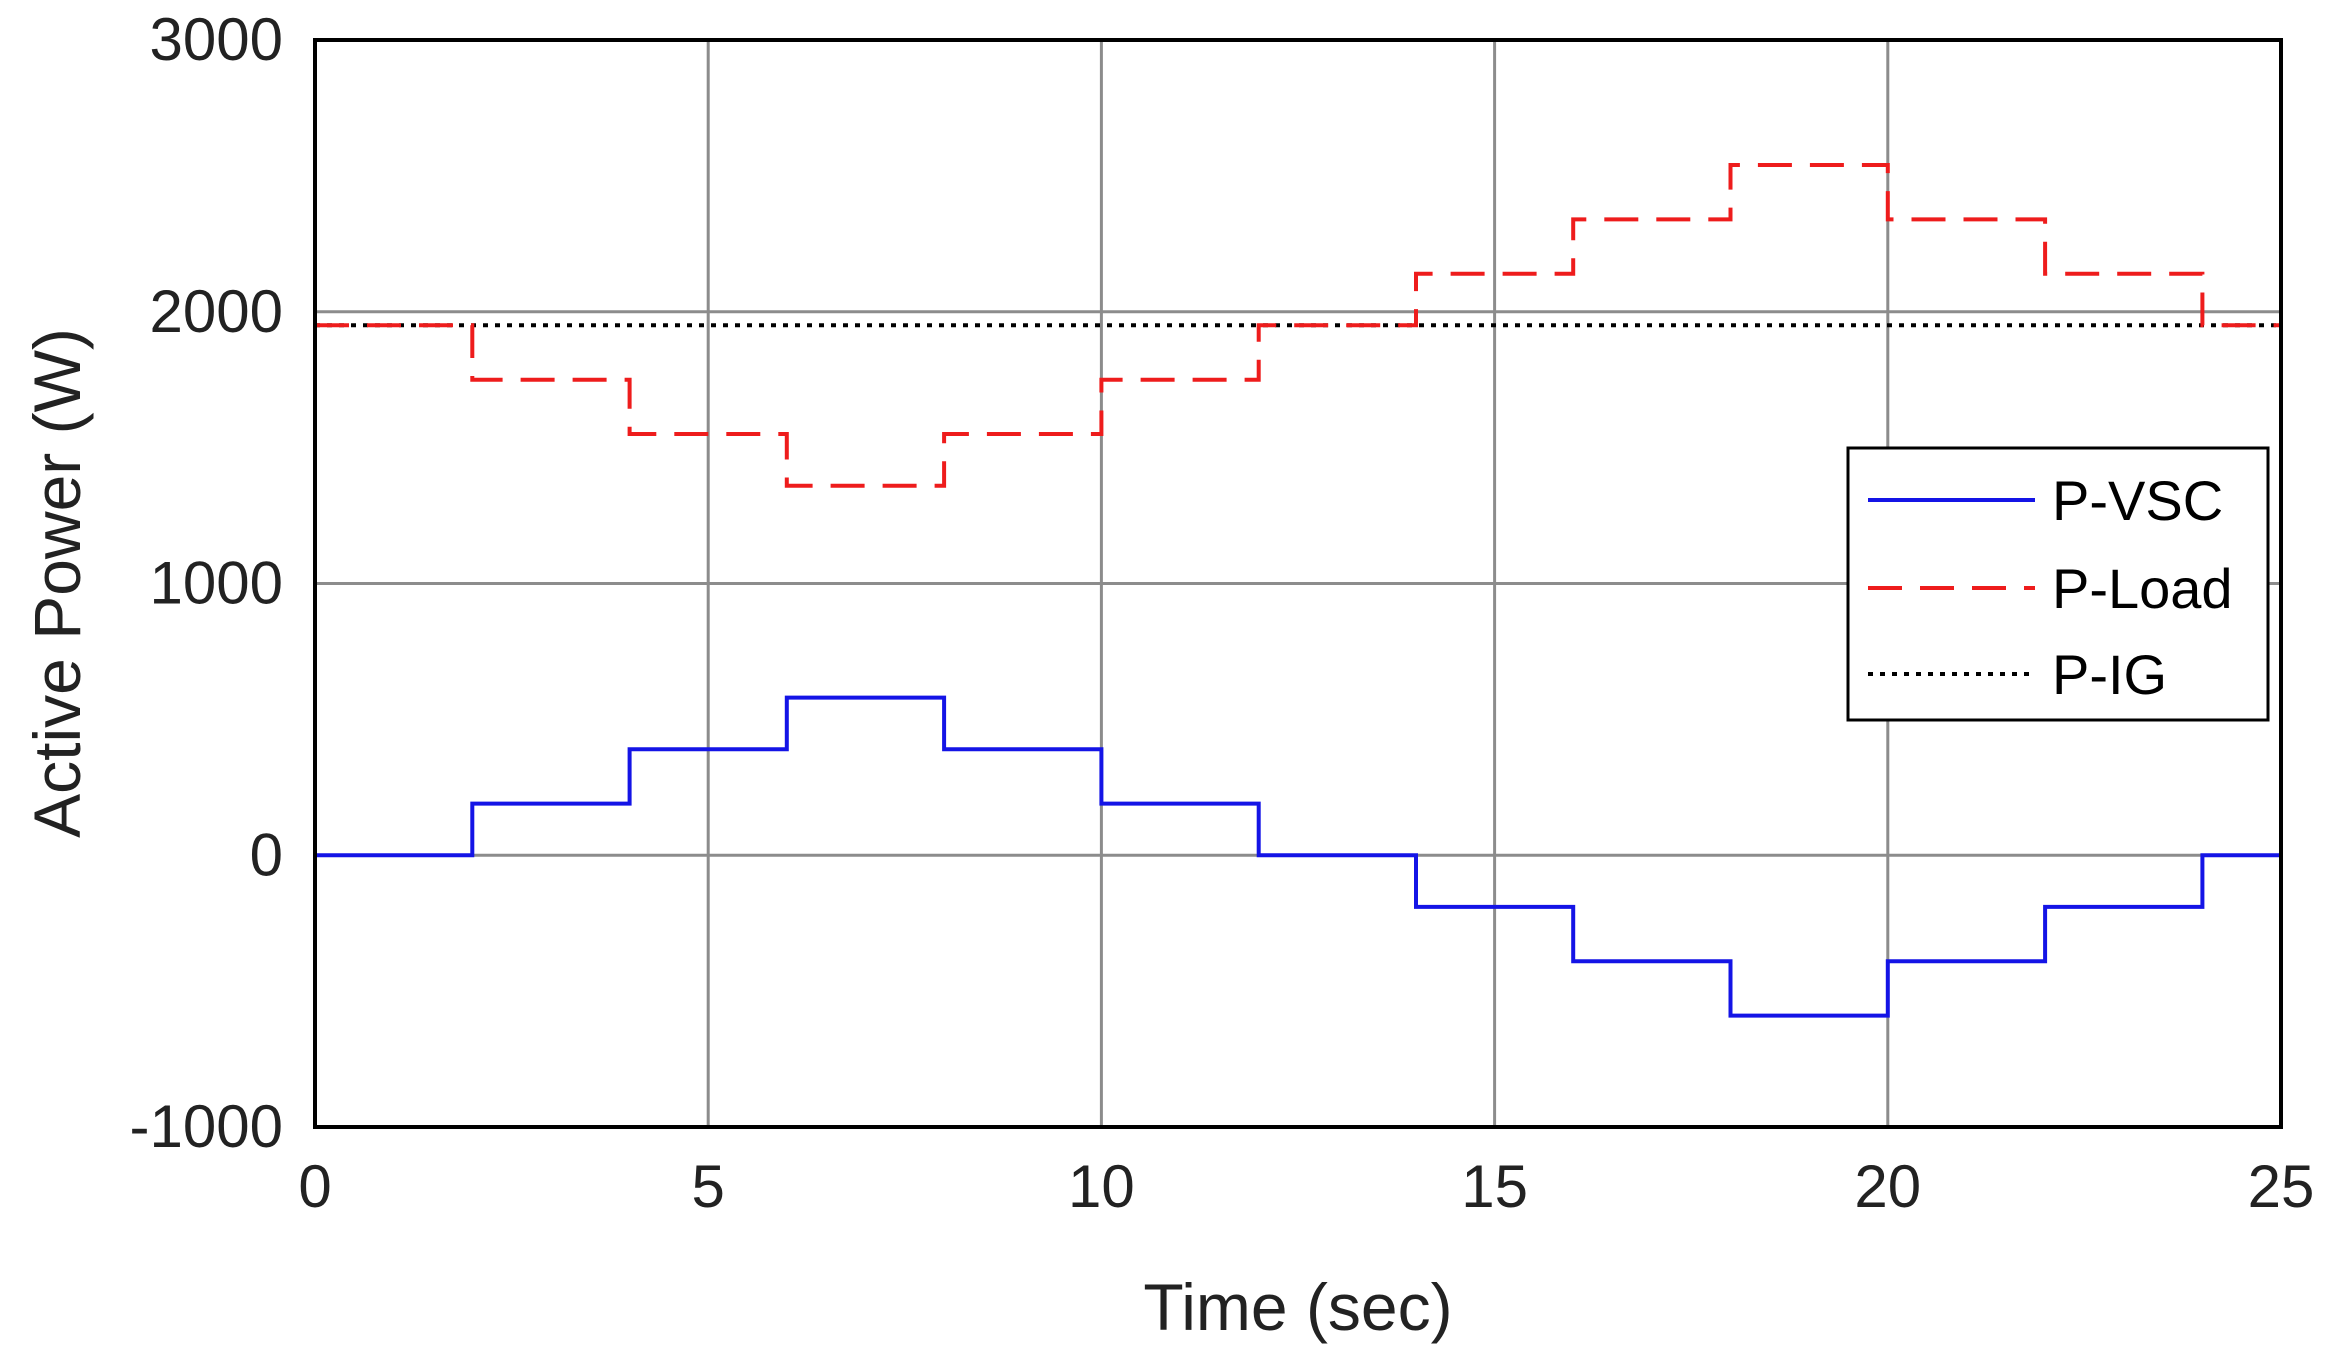  What do you see at coordinates (2137, 500) in the screenshot?
I see `legend-label-p-vsc: P-VSC` at bounding box center [2137, 500].